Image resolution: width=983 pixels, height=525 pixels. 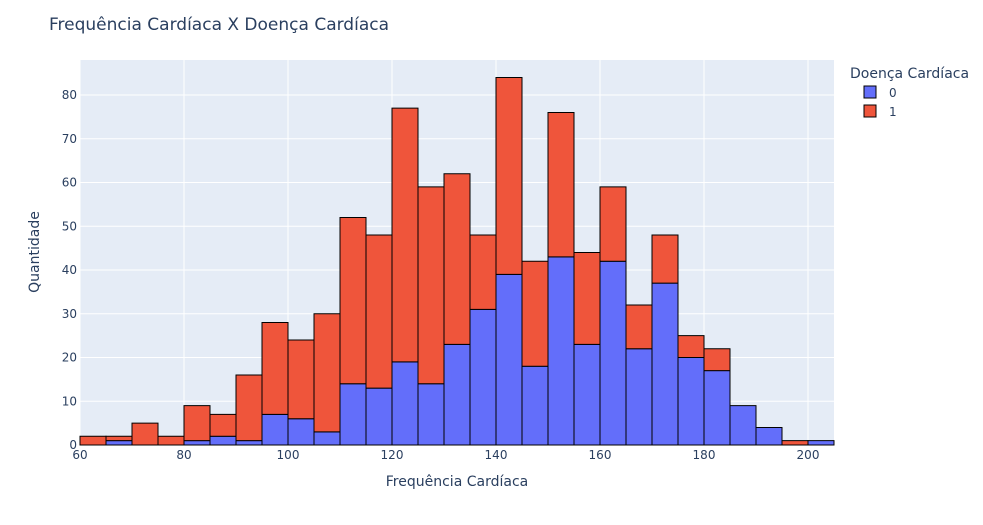 I want to click on x-tick-label: 160, so click(x=600, y=455).